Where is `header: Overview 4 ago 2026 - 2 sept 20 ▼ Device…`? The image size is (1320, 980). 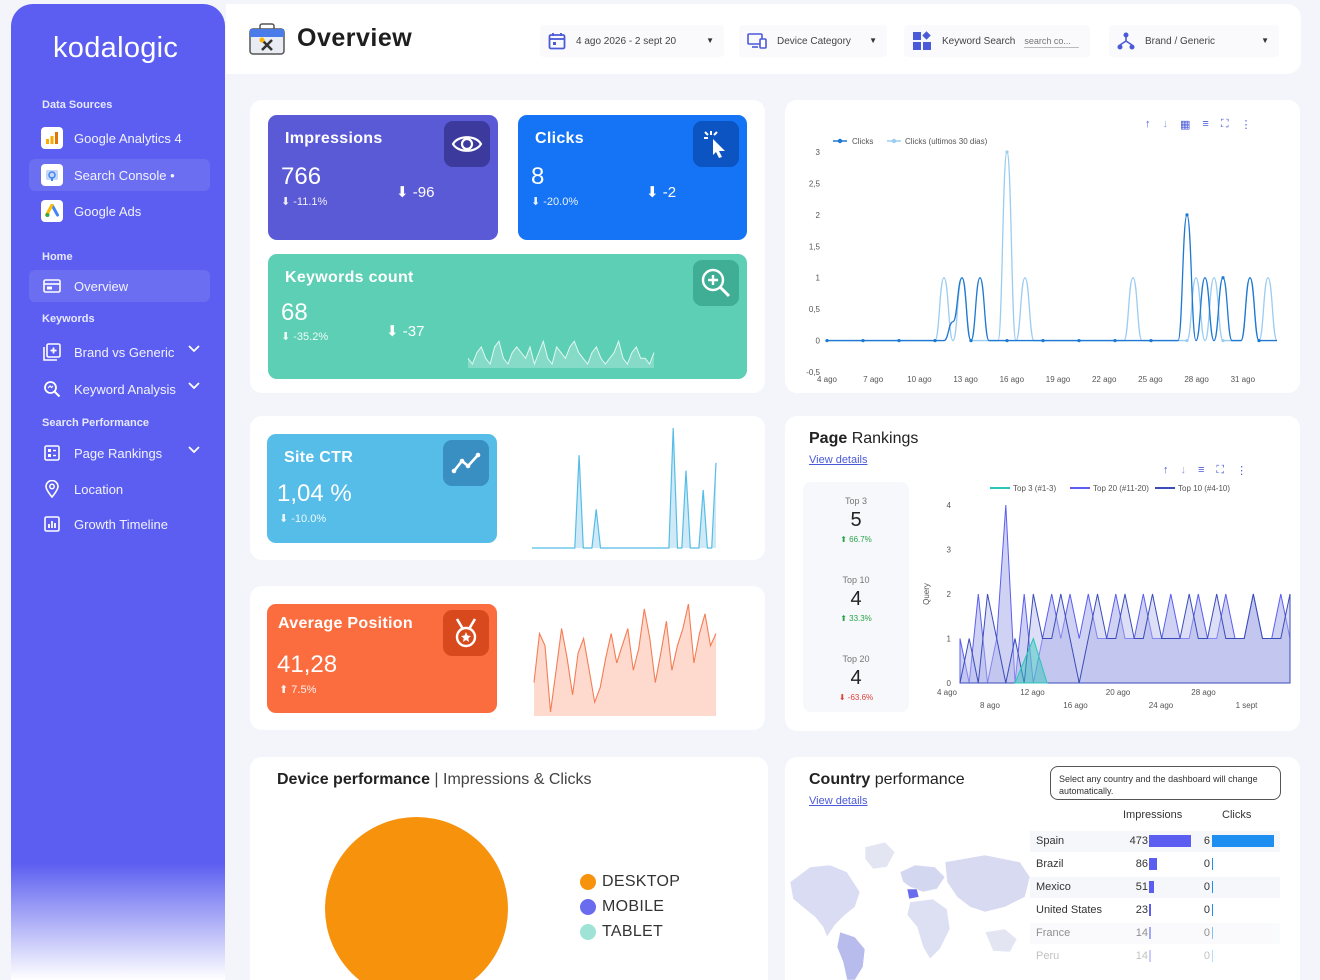
header: Overview 4 ago 2026 - 2 sept 20 ▼ Device… is located at coordinates (763, 39).